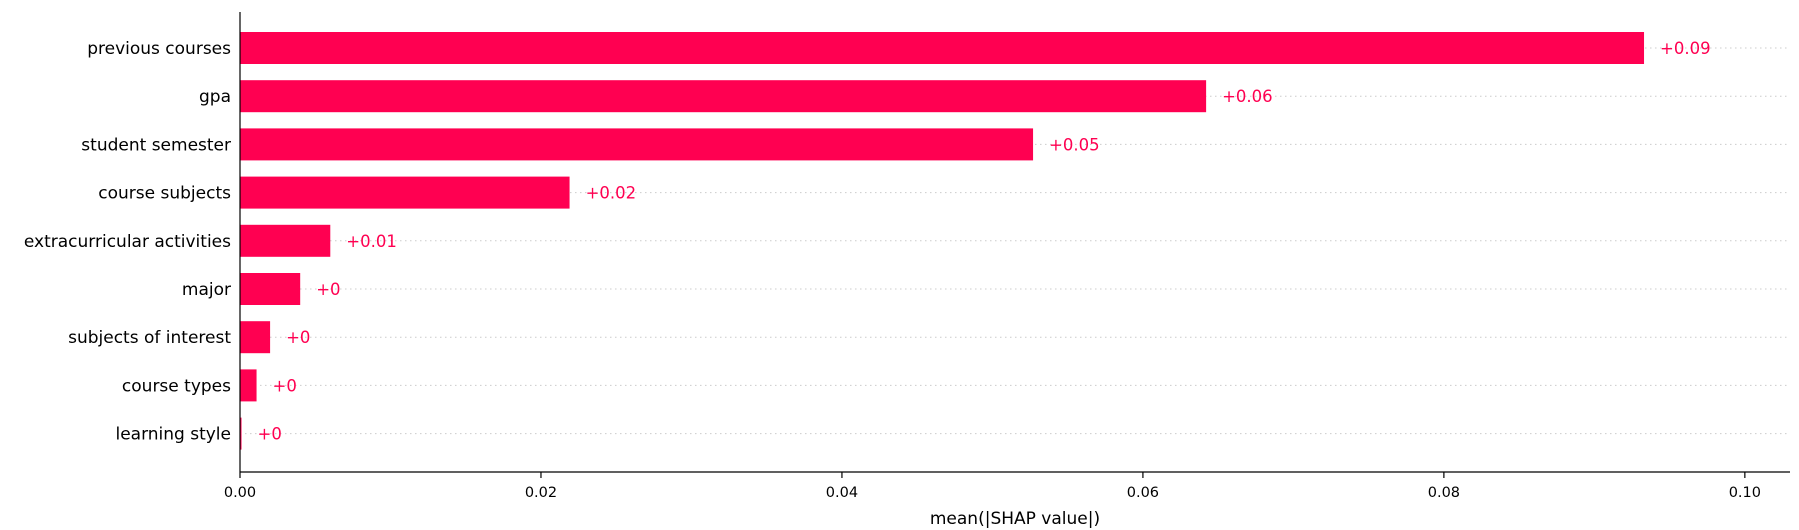 Image resolution: width=1799 pixels, height=530 pixels. What do you see at coordinates (285, 240) in the screenshot?
I see `bar-extracurricular-activities` at bounding box center [285, 240].